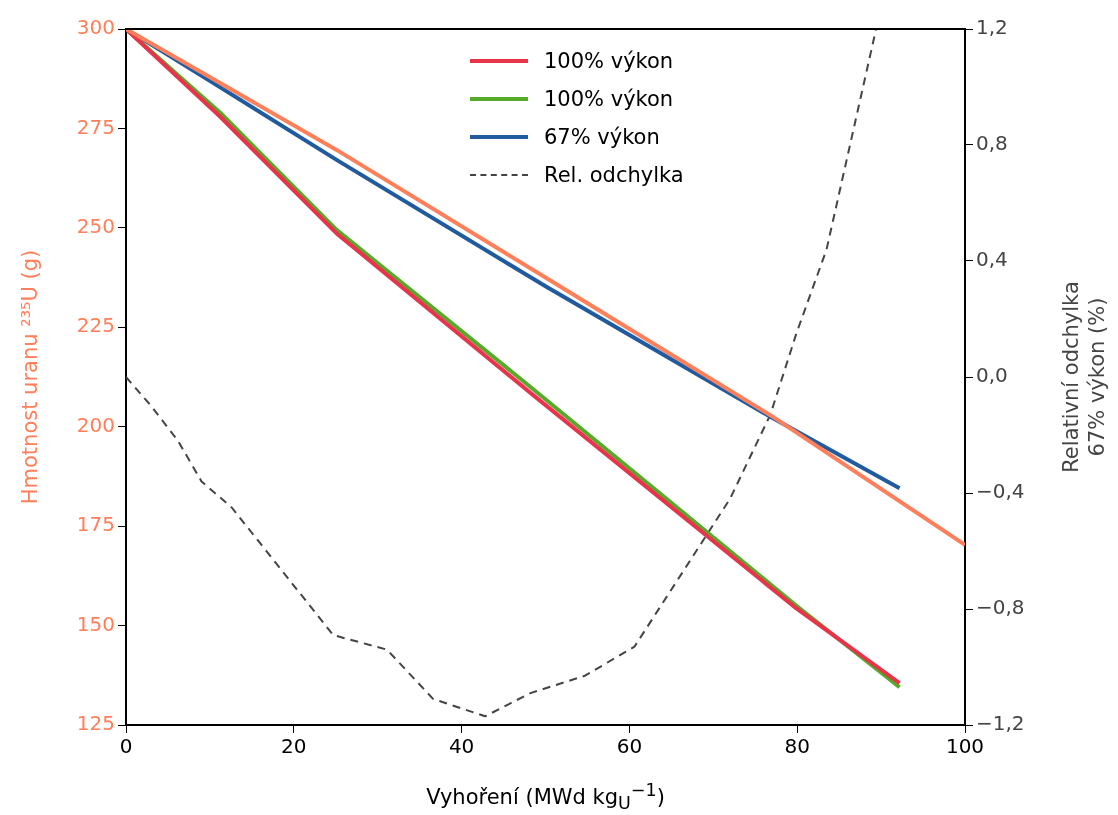  Describe the element at coordinates (602, 137) in the screenshot. I see `legend-label: 67% výkon` at that location.